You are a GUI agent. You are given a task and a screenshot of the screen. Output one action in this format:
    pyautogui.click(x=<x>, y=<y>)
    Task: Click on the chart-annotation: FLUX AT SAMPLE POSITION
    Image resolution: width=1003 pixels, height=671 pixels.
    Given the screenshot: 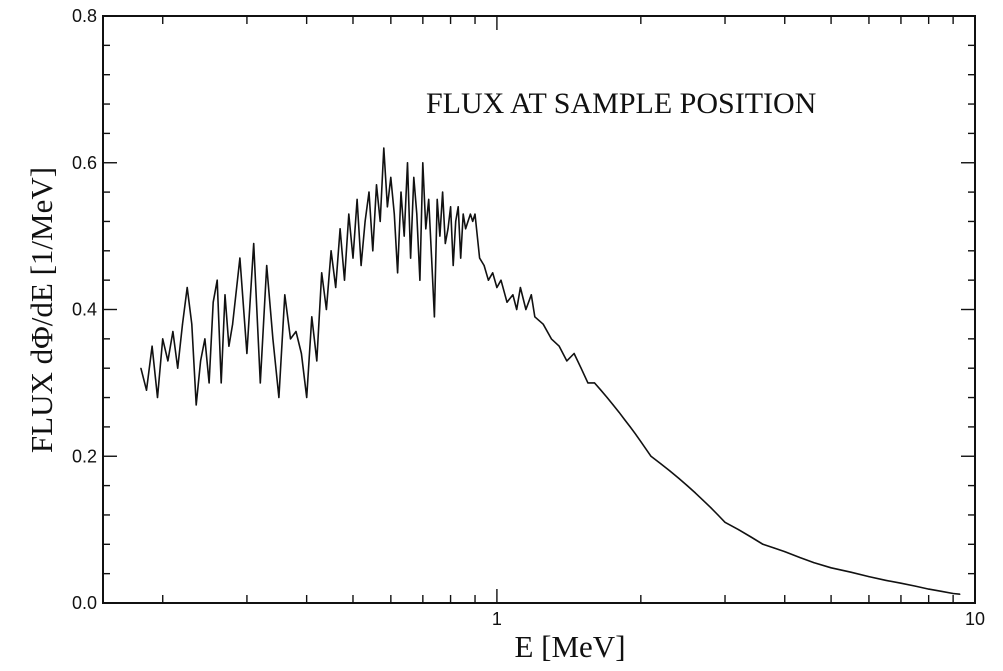 What is the action you would take?
    pyautogui.click(x=621, y=103)
    